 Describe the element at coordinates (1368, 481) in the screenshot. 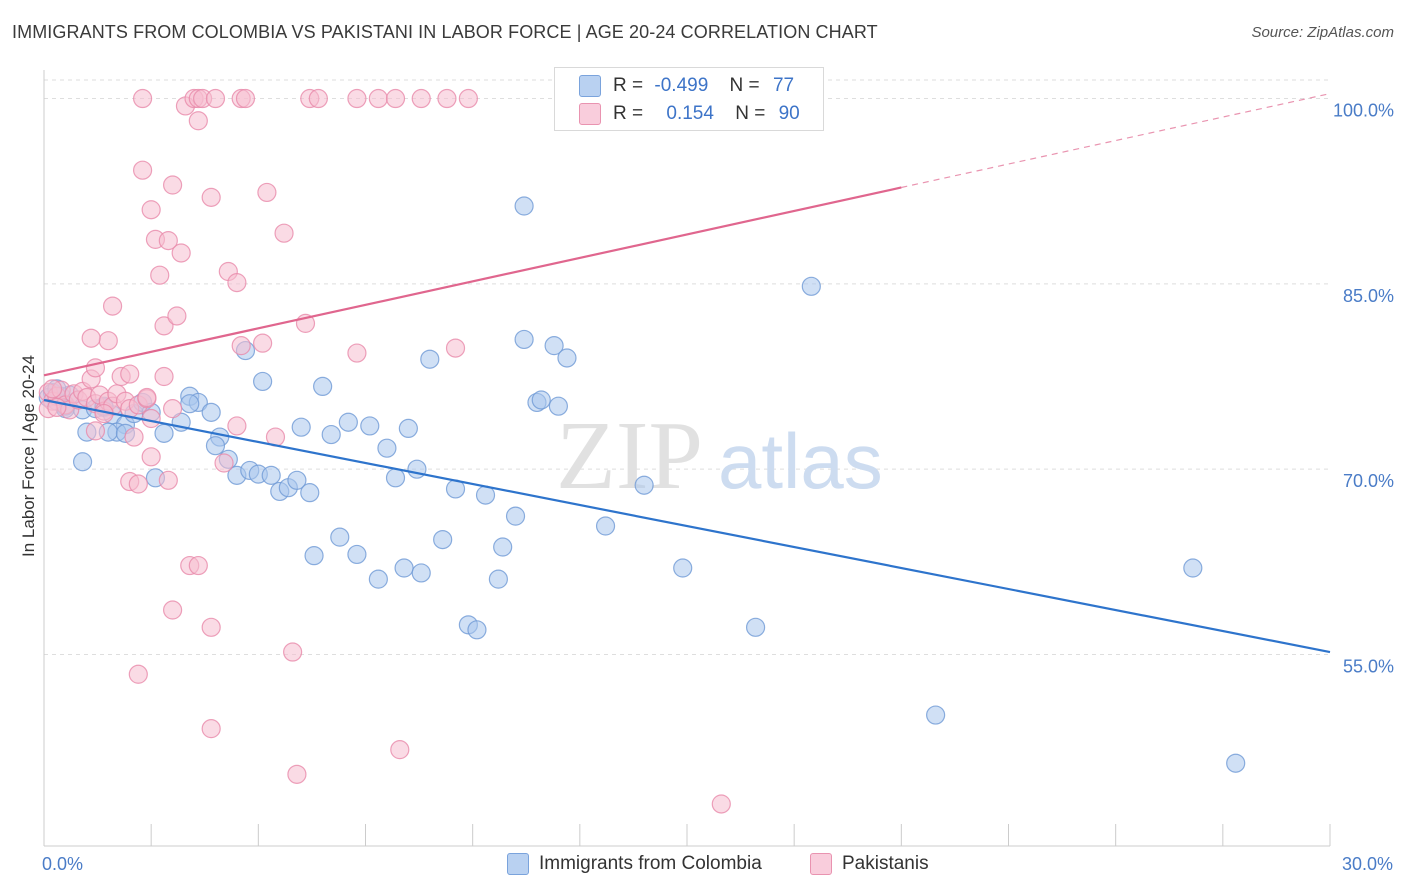

I see `y-tick-label: 70.0%` at that location.